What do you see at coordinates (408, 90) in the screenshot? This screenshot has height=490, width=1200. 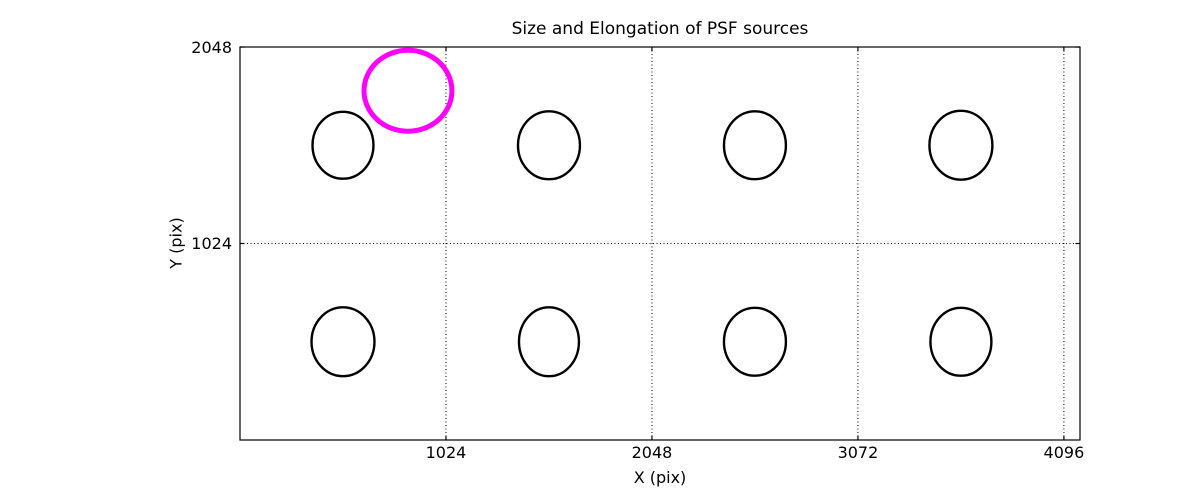 I see `highlighted-source-ellipse` at bounding box center [408, 90].